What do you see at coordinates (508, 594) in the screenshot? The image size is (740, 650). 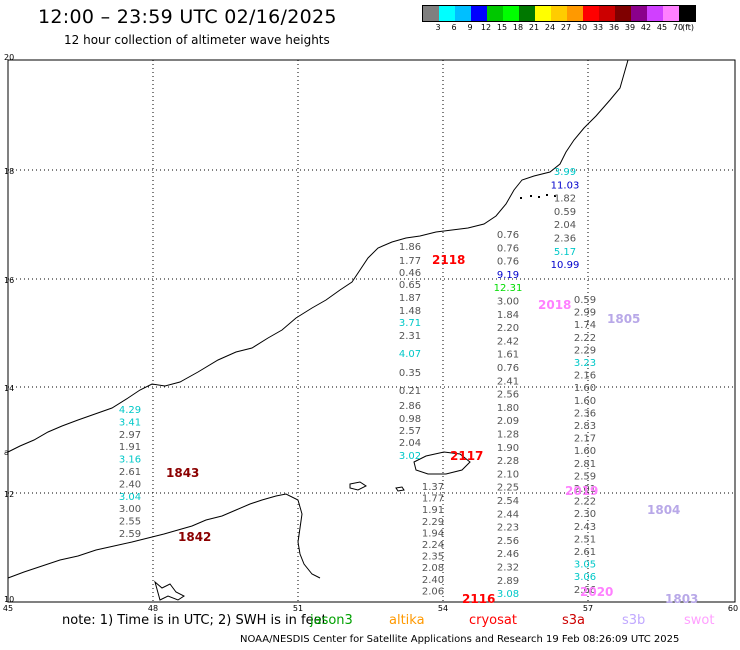 I see `swh-value: 3.08` at bounding box center [508, 594].